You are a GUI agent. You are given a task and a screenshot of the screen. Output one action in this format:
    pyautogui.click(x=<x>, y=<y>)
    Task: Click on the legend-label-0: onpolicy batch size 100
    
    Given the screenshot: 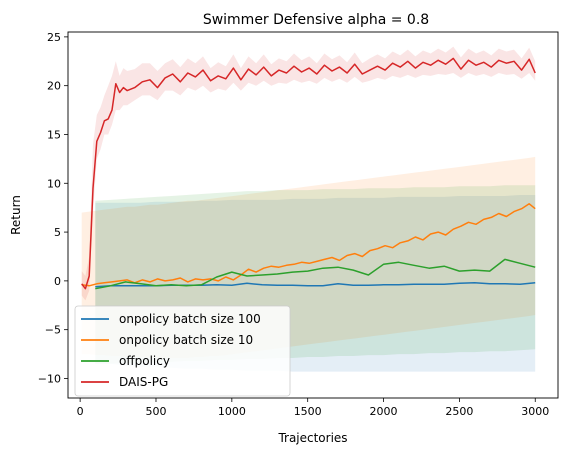 What is the action you would take?
    pyautogui.click(x=190, y=319)
    